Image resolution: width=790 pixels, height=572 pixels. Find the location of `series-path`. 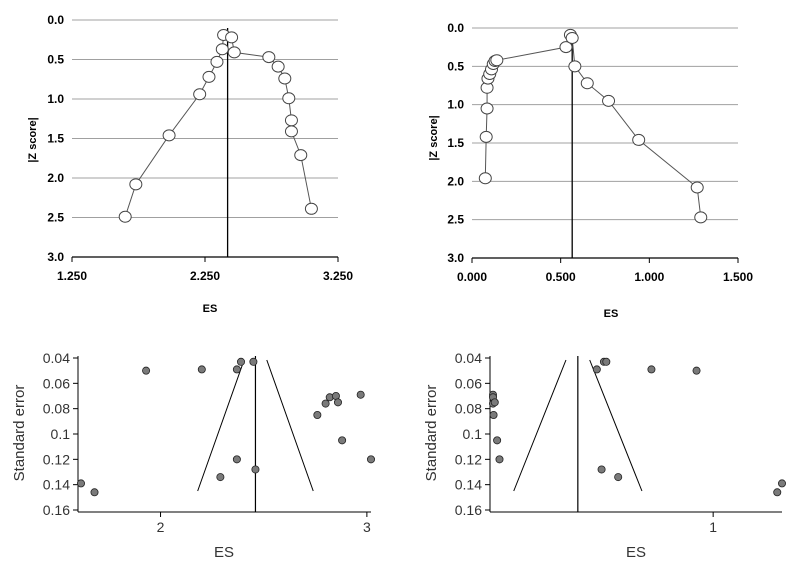

series-path is located at coordinates (593, 125).